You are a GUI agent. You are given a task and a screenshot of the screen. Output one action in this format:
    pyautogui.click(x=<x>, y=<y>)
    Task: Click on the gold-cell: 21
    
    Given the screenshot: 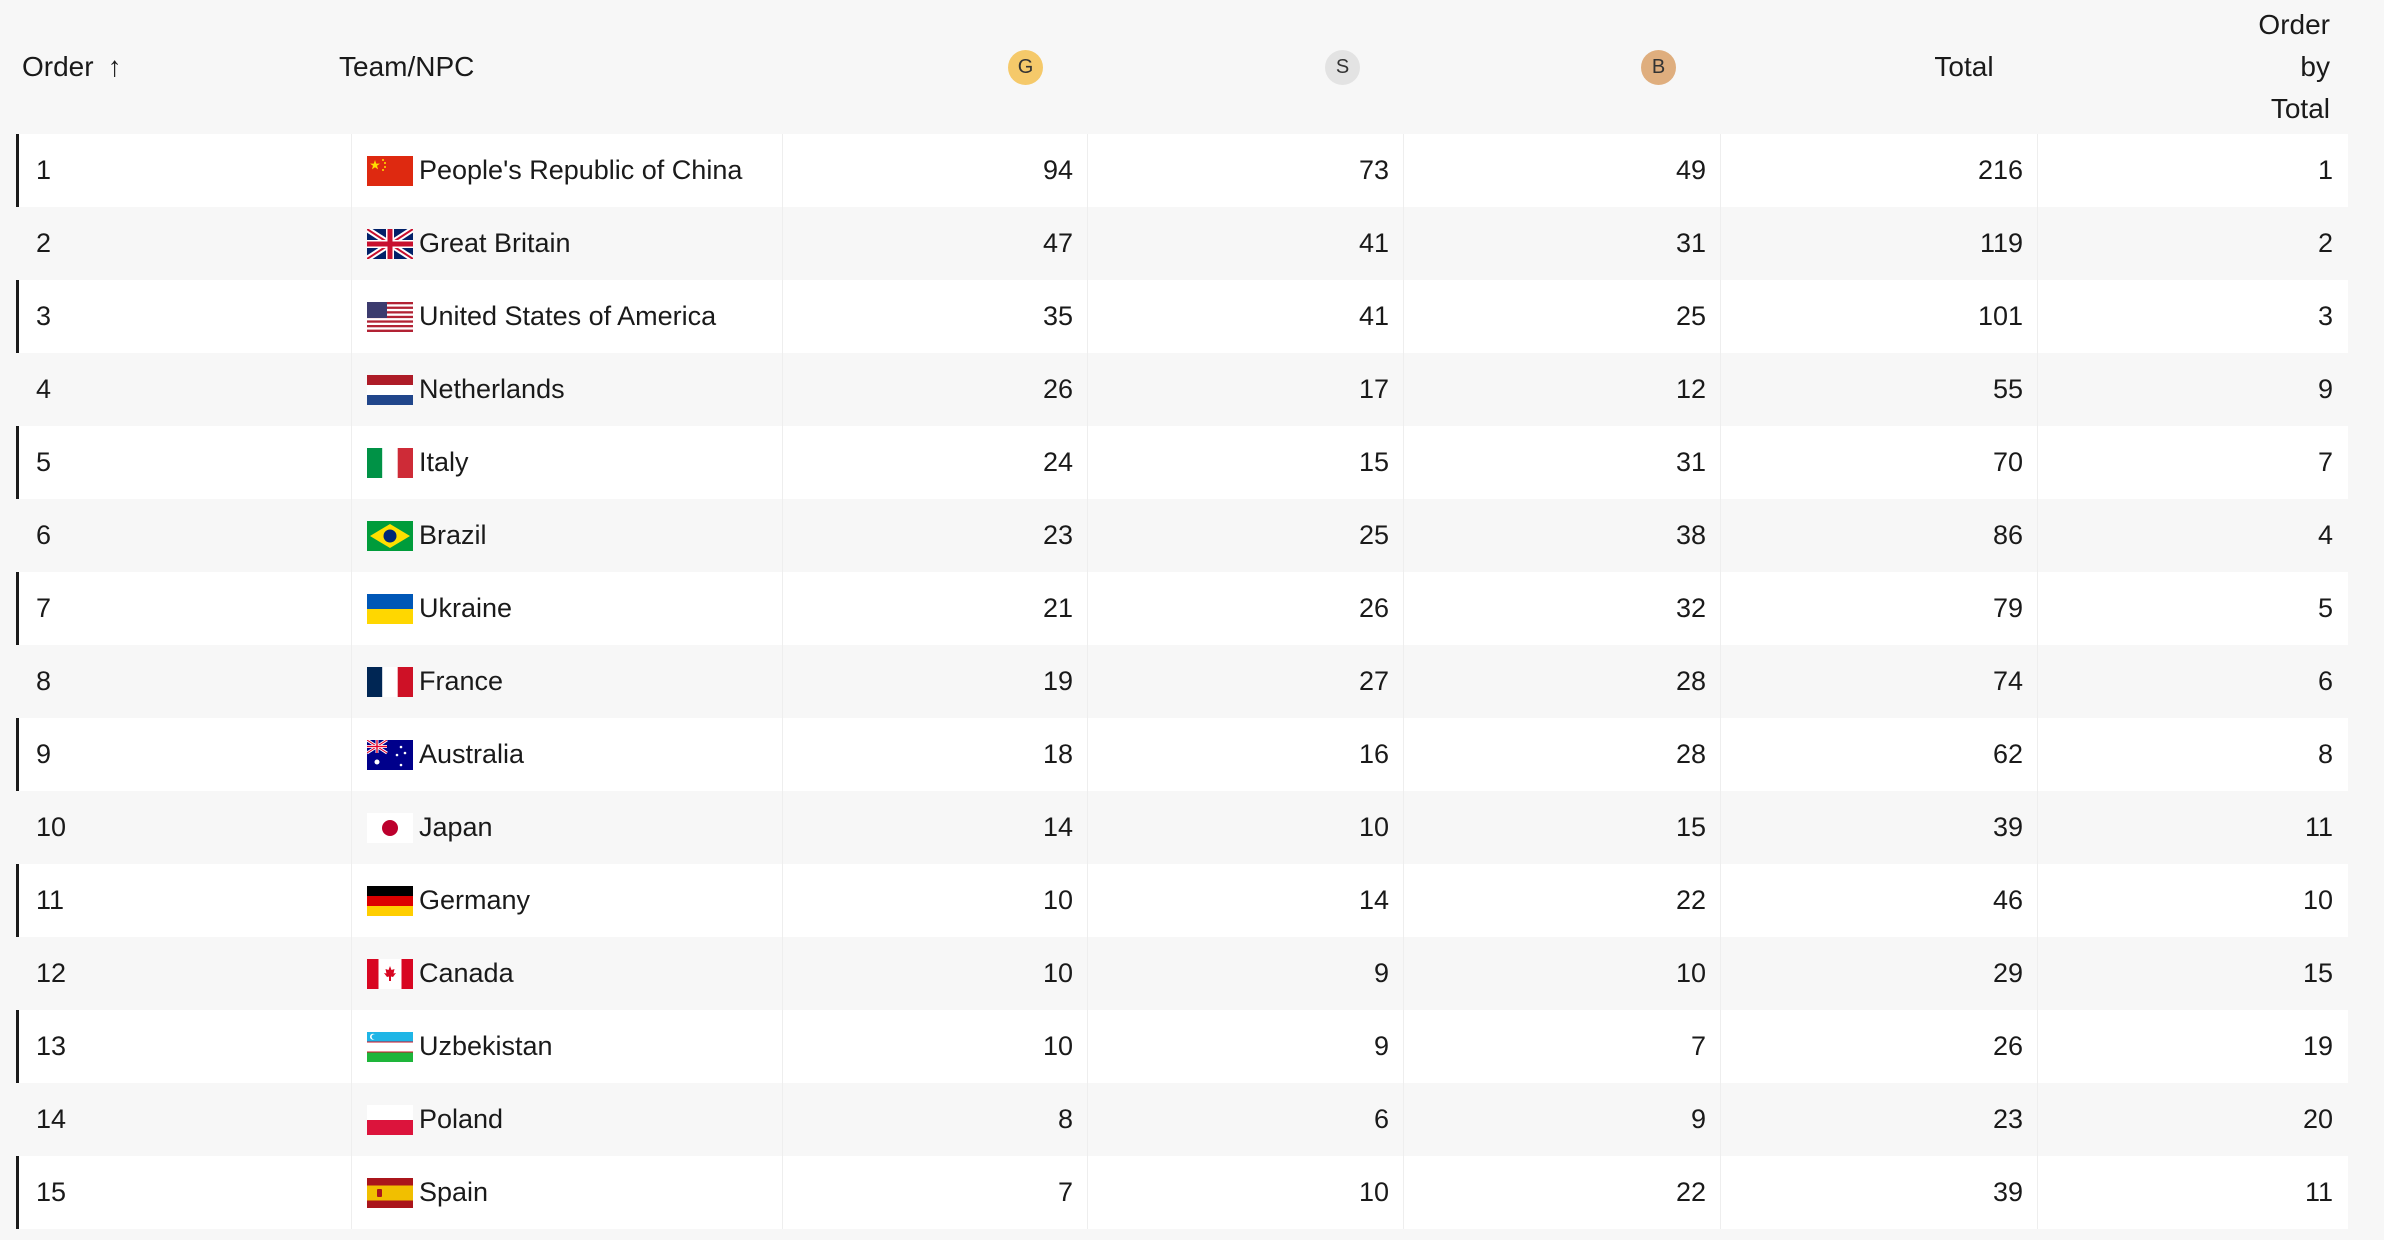 What is the action you would take?
    pyautogui.click(x=934, y=608)
    